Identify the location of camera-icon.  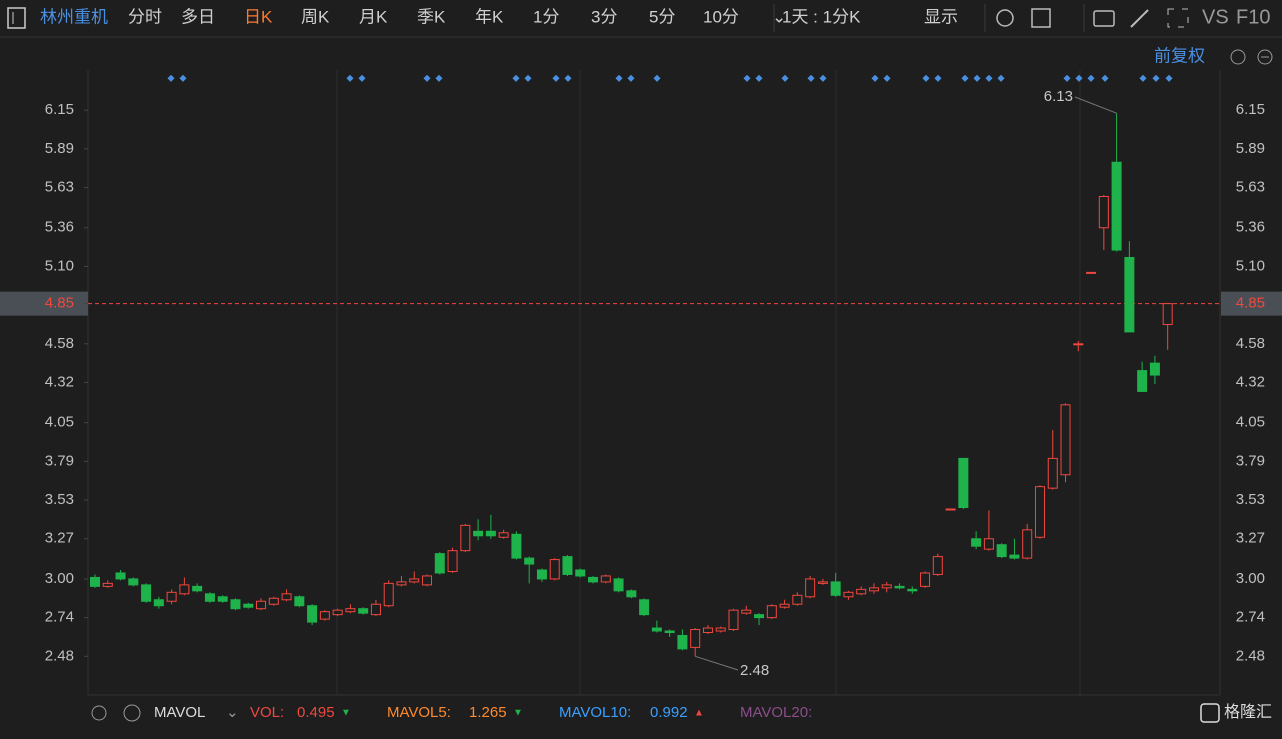
(1104, 18).